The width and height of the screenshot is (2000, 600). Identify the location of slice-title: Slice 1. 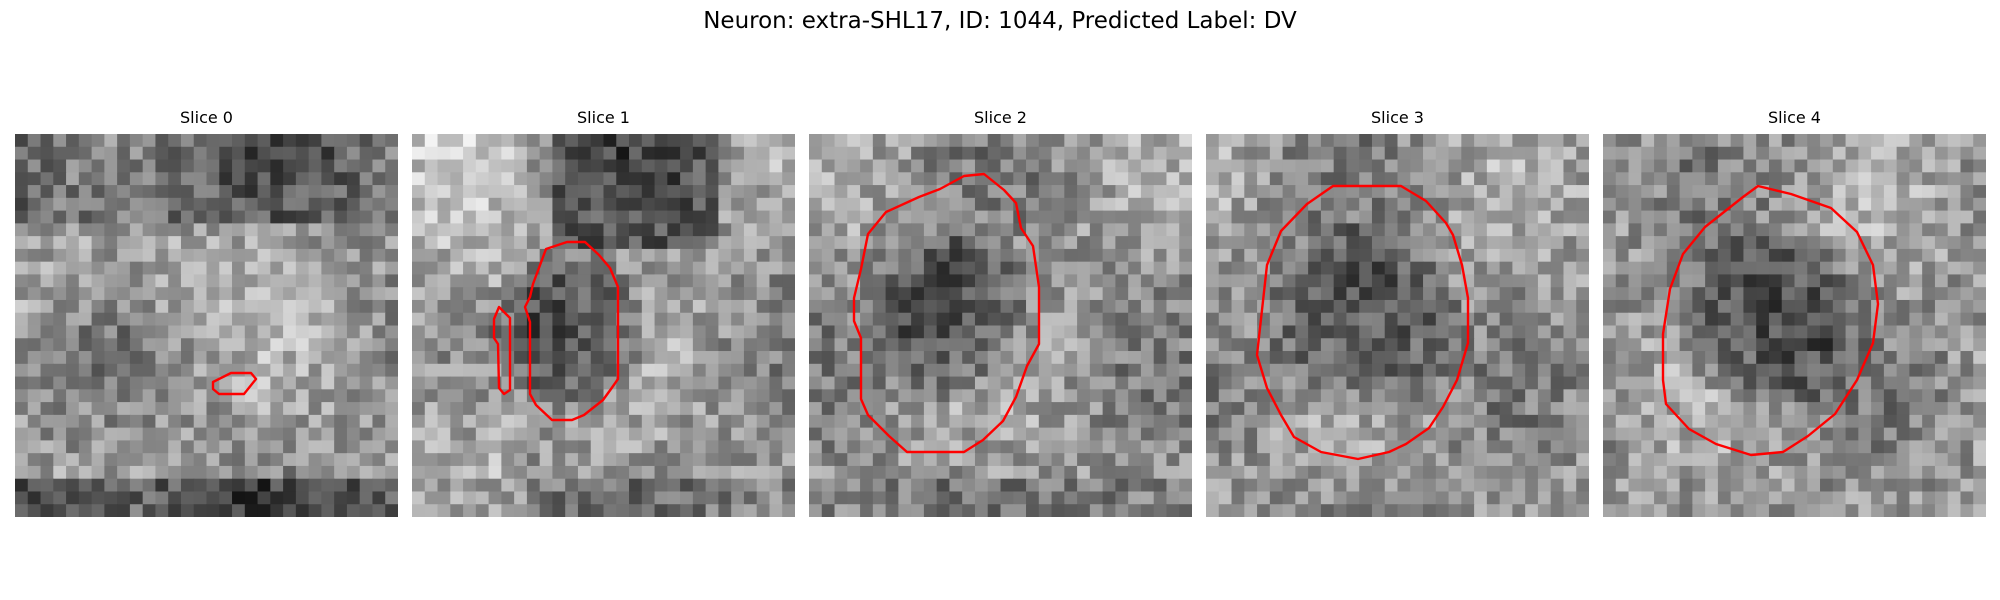
(603, 117).